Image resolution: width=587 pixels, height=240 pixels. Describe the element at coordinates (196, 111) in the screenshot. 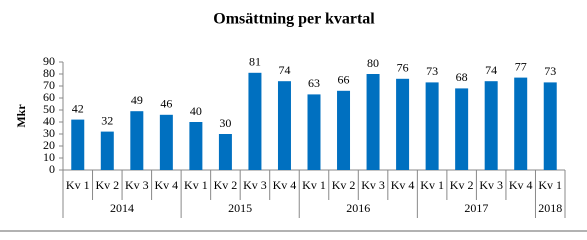

I see `data-label: 40` at that location.